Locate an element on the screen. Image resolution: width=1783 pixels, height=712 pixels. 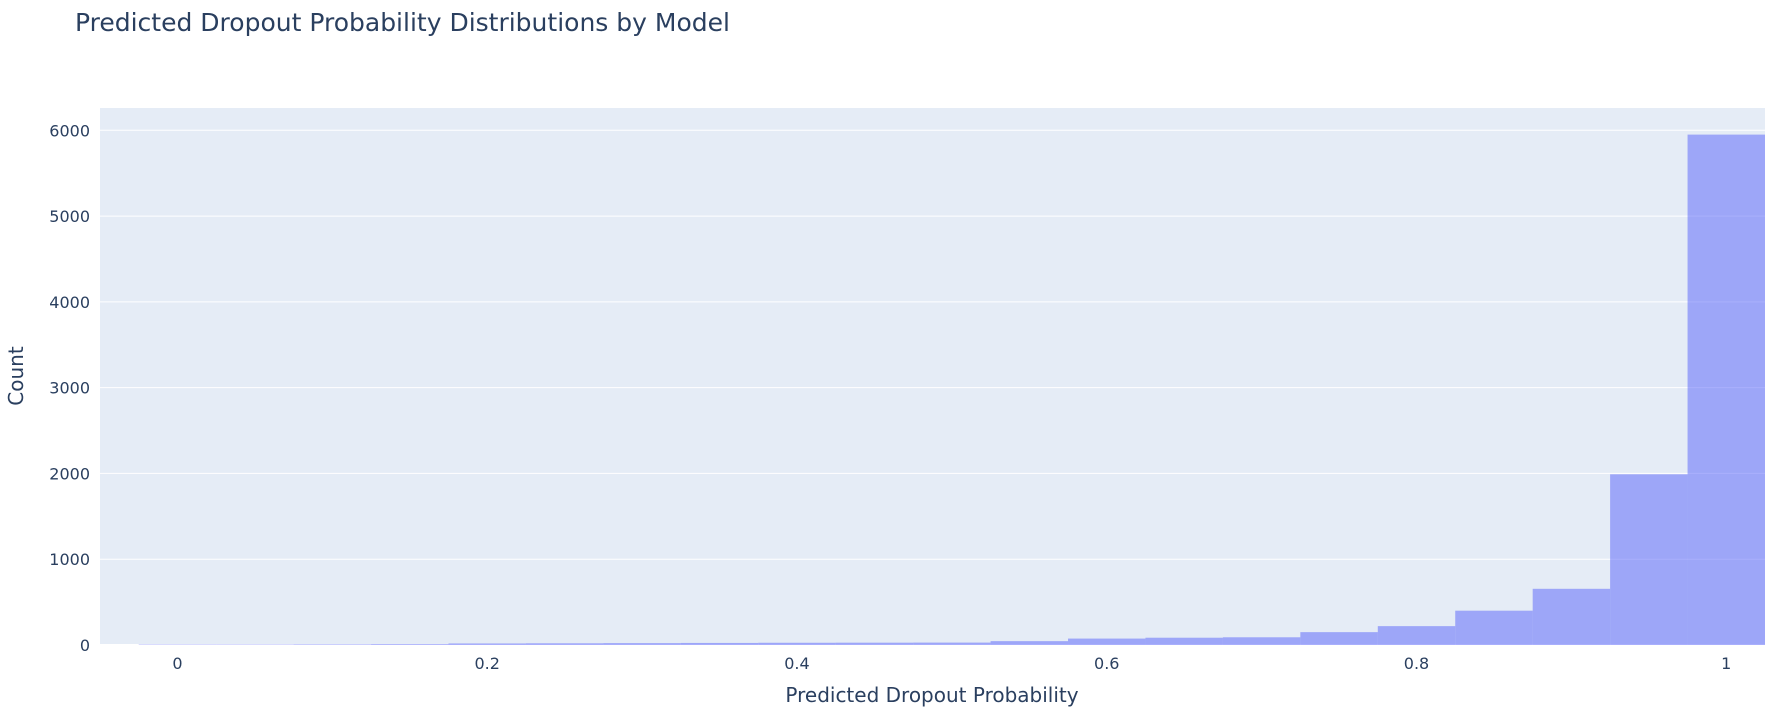
x-tick-label: 0.8 is located at coordinates (1416, 663).